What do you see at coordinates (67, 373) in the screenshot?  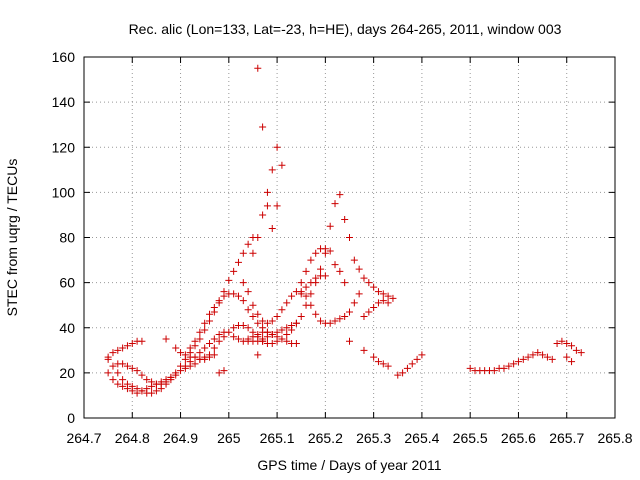 I see `y-tick-label: 20` at bounding box center [67, 373].